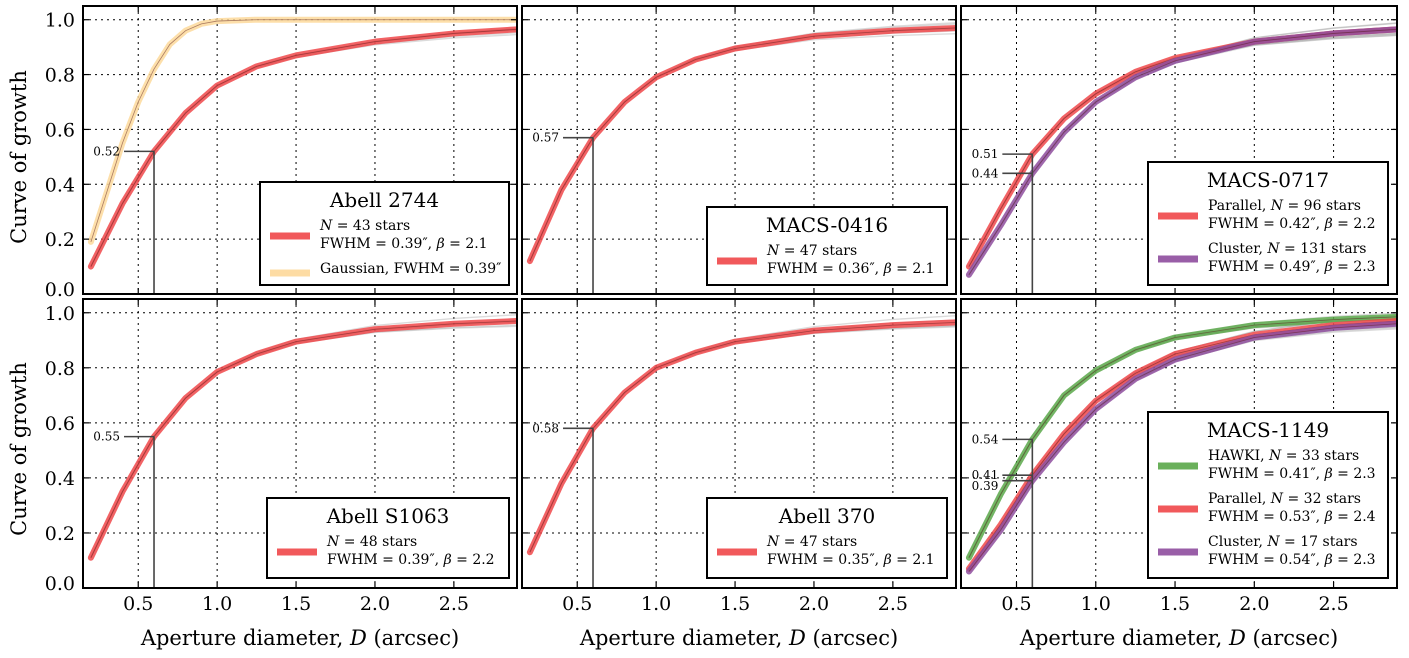 The image size is (1409, 658). I want to click on value-marker-label: 0.44, so click(985, 173).